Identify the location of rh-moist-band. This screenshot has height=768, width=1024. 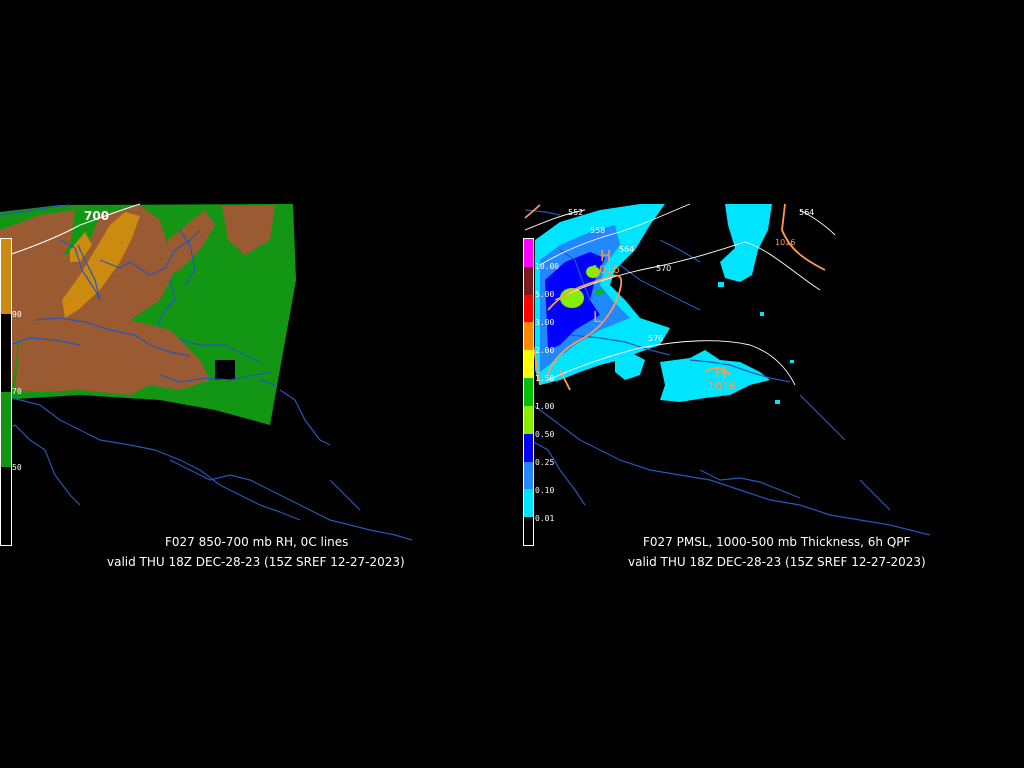
(101, 265).